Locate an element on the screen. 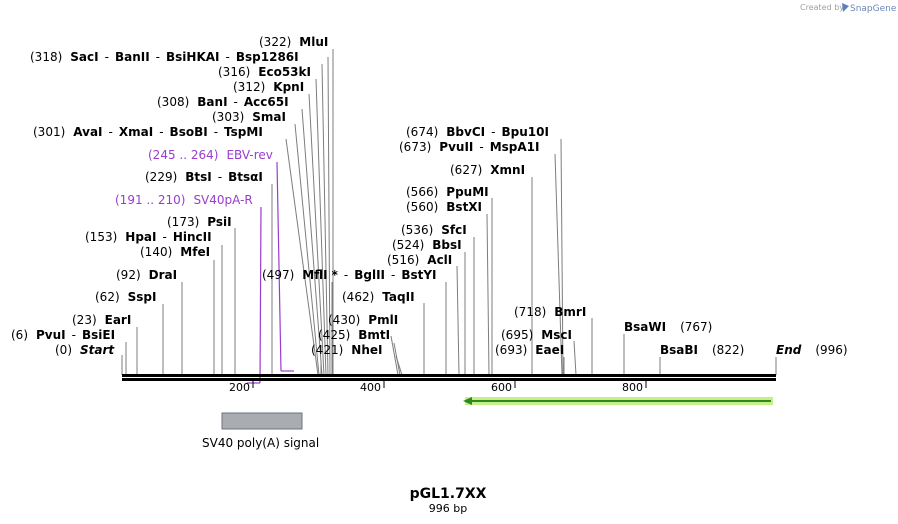  site-label-avai: (301) AvaI - XmaI - BsoBI - TspMI is located at coordinates (148, 132).